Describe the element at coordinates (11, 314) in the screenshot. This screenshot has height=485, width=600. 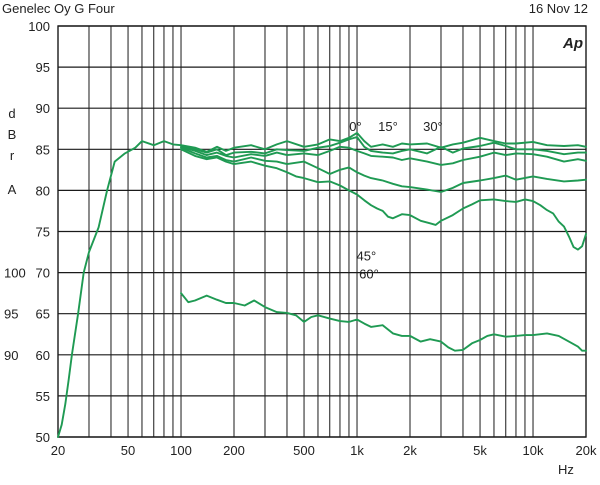
I see `y-secondary-tick-label: 95` at that location.